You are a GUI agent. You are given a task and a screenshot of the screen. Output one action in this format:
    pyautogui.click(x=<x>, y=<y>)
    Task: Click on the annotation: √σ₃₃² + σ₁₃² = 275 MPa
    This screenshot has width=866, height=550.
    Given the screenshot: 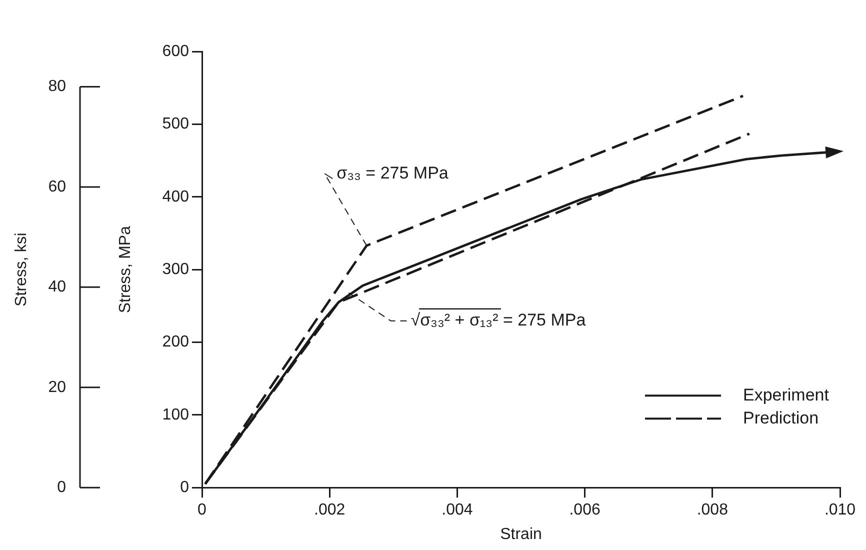 What is the action you would take?
    pyautogui.click(x=498, y=320)
    